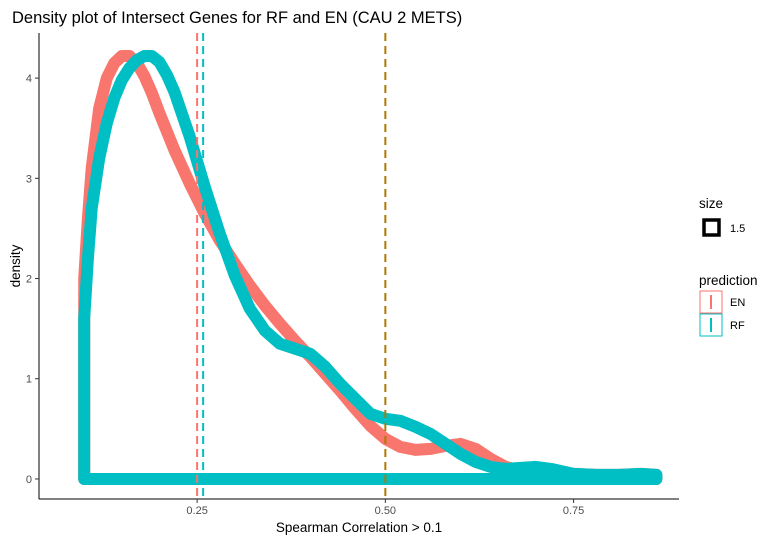  Describe the element at coordinates (737, 229) in the screenshot. I see `legend-size-label: 1.5` at that location.